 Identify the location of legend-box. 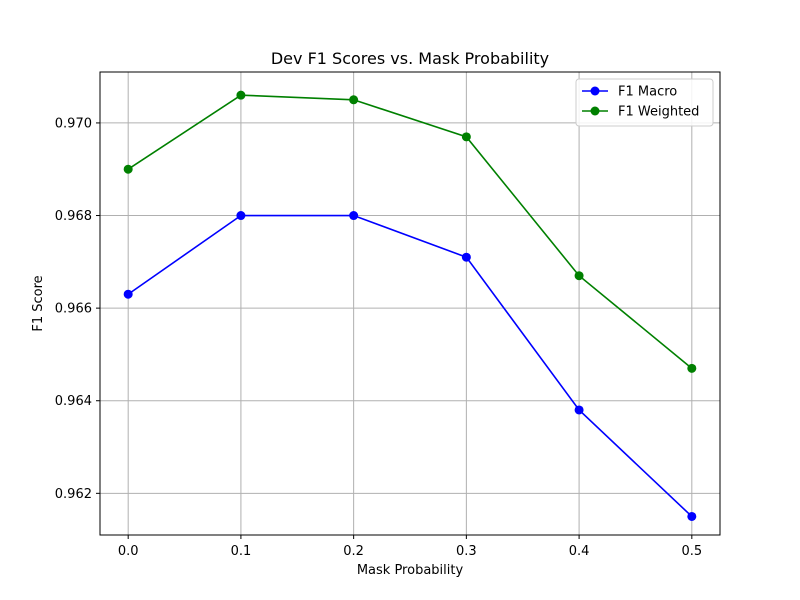
(644, 102).